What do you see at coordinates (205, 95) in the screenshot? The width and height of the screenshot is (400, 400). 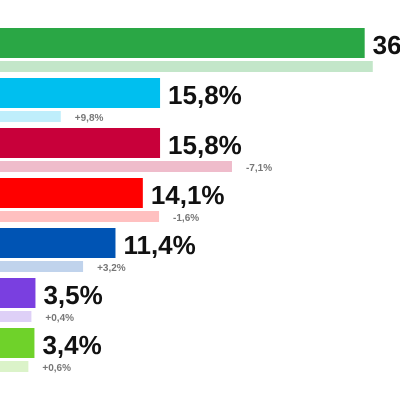 I see `value-label-2: 15,8%` at bounding box center [205, 95].